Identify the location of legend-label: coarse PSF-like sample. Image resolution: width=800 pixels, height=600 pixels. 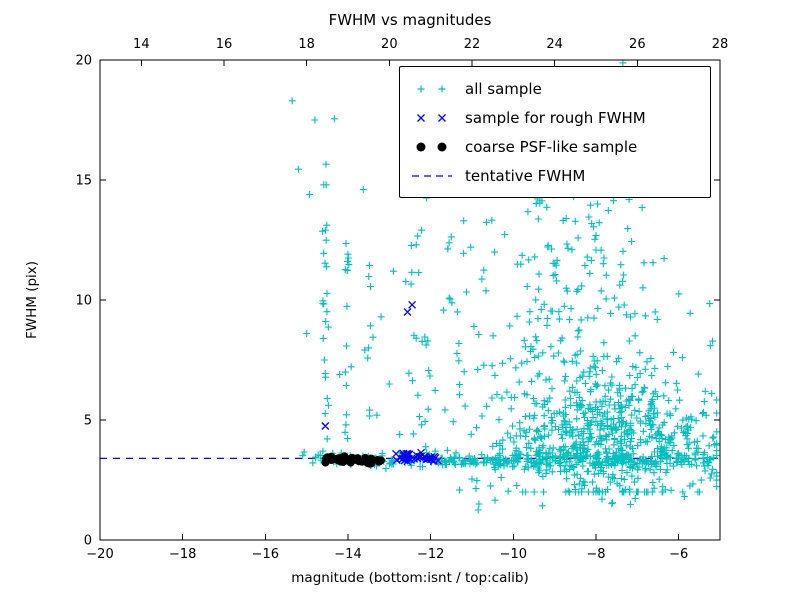
(551, 146).